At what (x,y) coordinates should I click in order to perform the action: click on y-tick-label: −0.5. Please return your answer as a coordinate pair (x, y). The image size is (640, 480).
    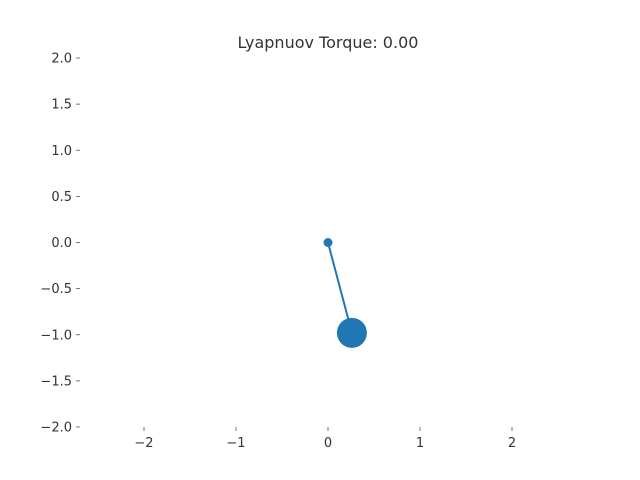
    Looking at the image, I should click on (56, 289).